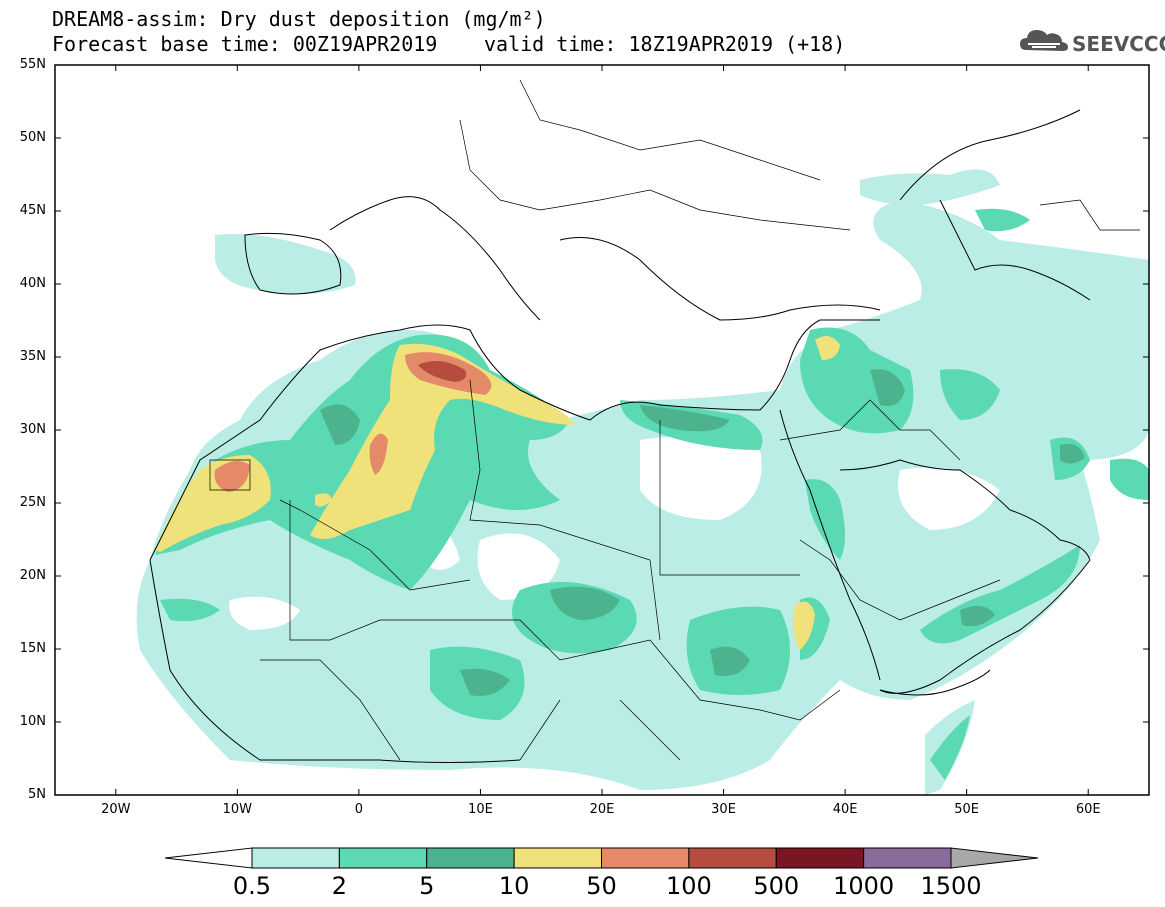  What do you see at coordinates (208, 858) in the screenshot?
I see `colorbar-under-triangle` at bounding box center [208, 858].